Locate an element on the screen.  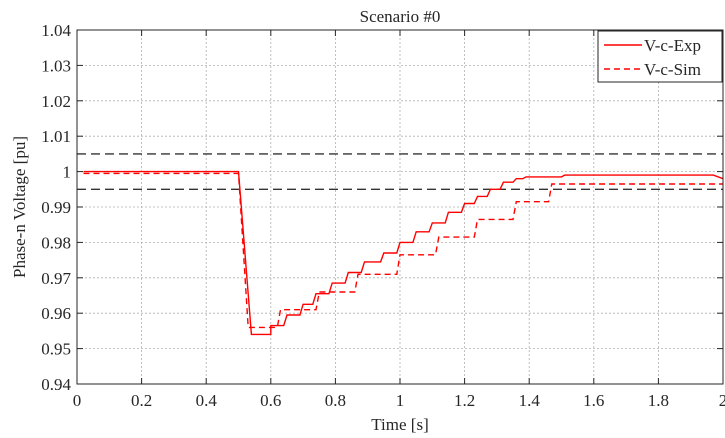
x-tick-label: 0.6 is located at coordinates (270, 400).